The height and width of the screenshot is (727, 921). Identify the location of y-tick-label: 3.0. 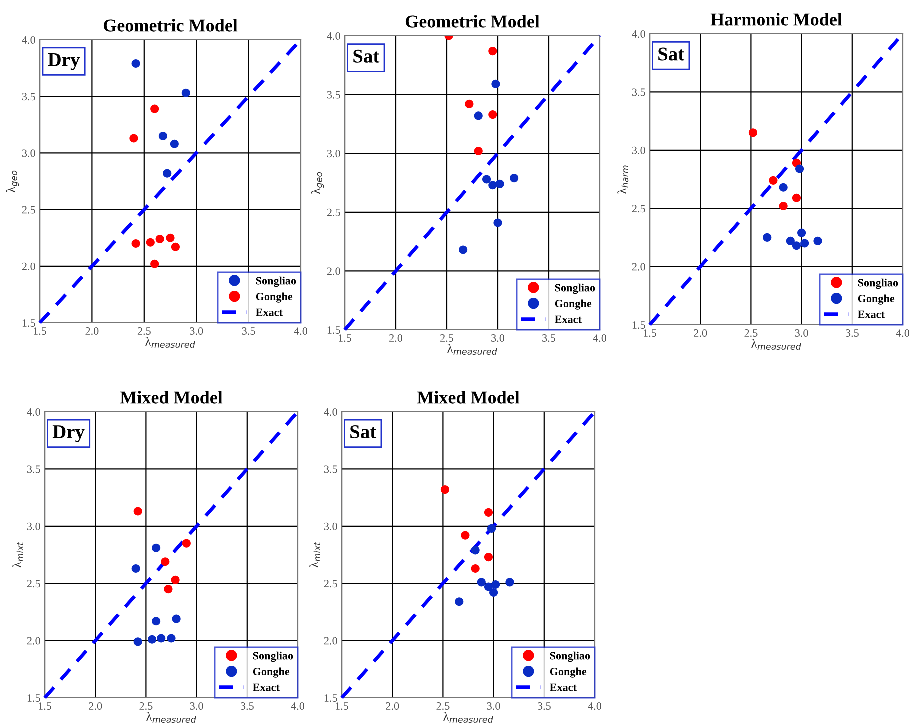
(29, 154).